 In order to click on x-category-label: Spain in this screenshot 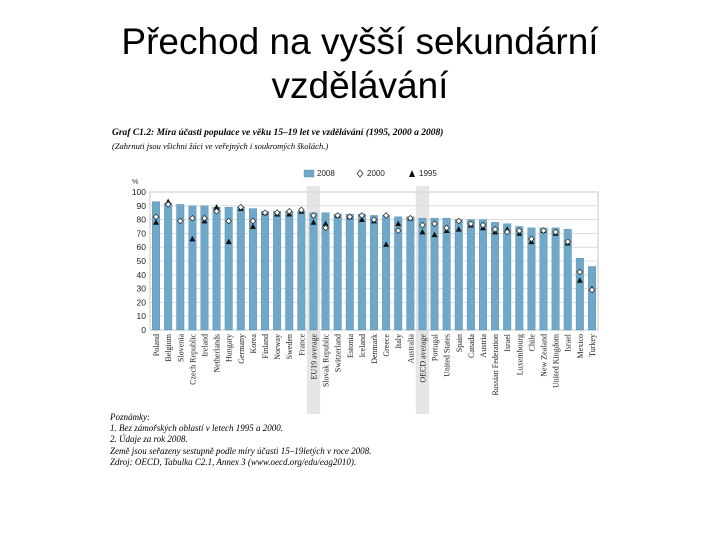, I will do `click(459, 343)`.